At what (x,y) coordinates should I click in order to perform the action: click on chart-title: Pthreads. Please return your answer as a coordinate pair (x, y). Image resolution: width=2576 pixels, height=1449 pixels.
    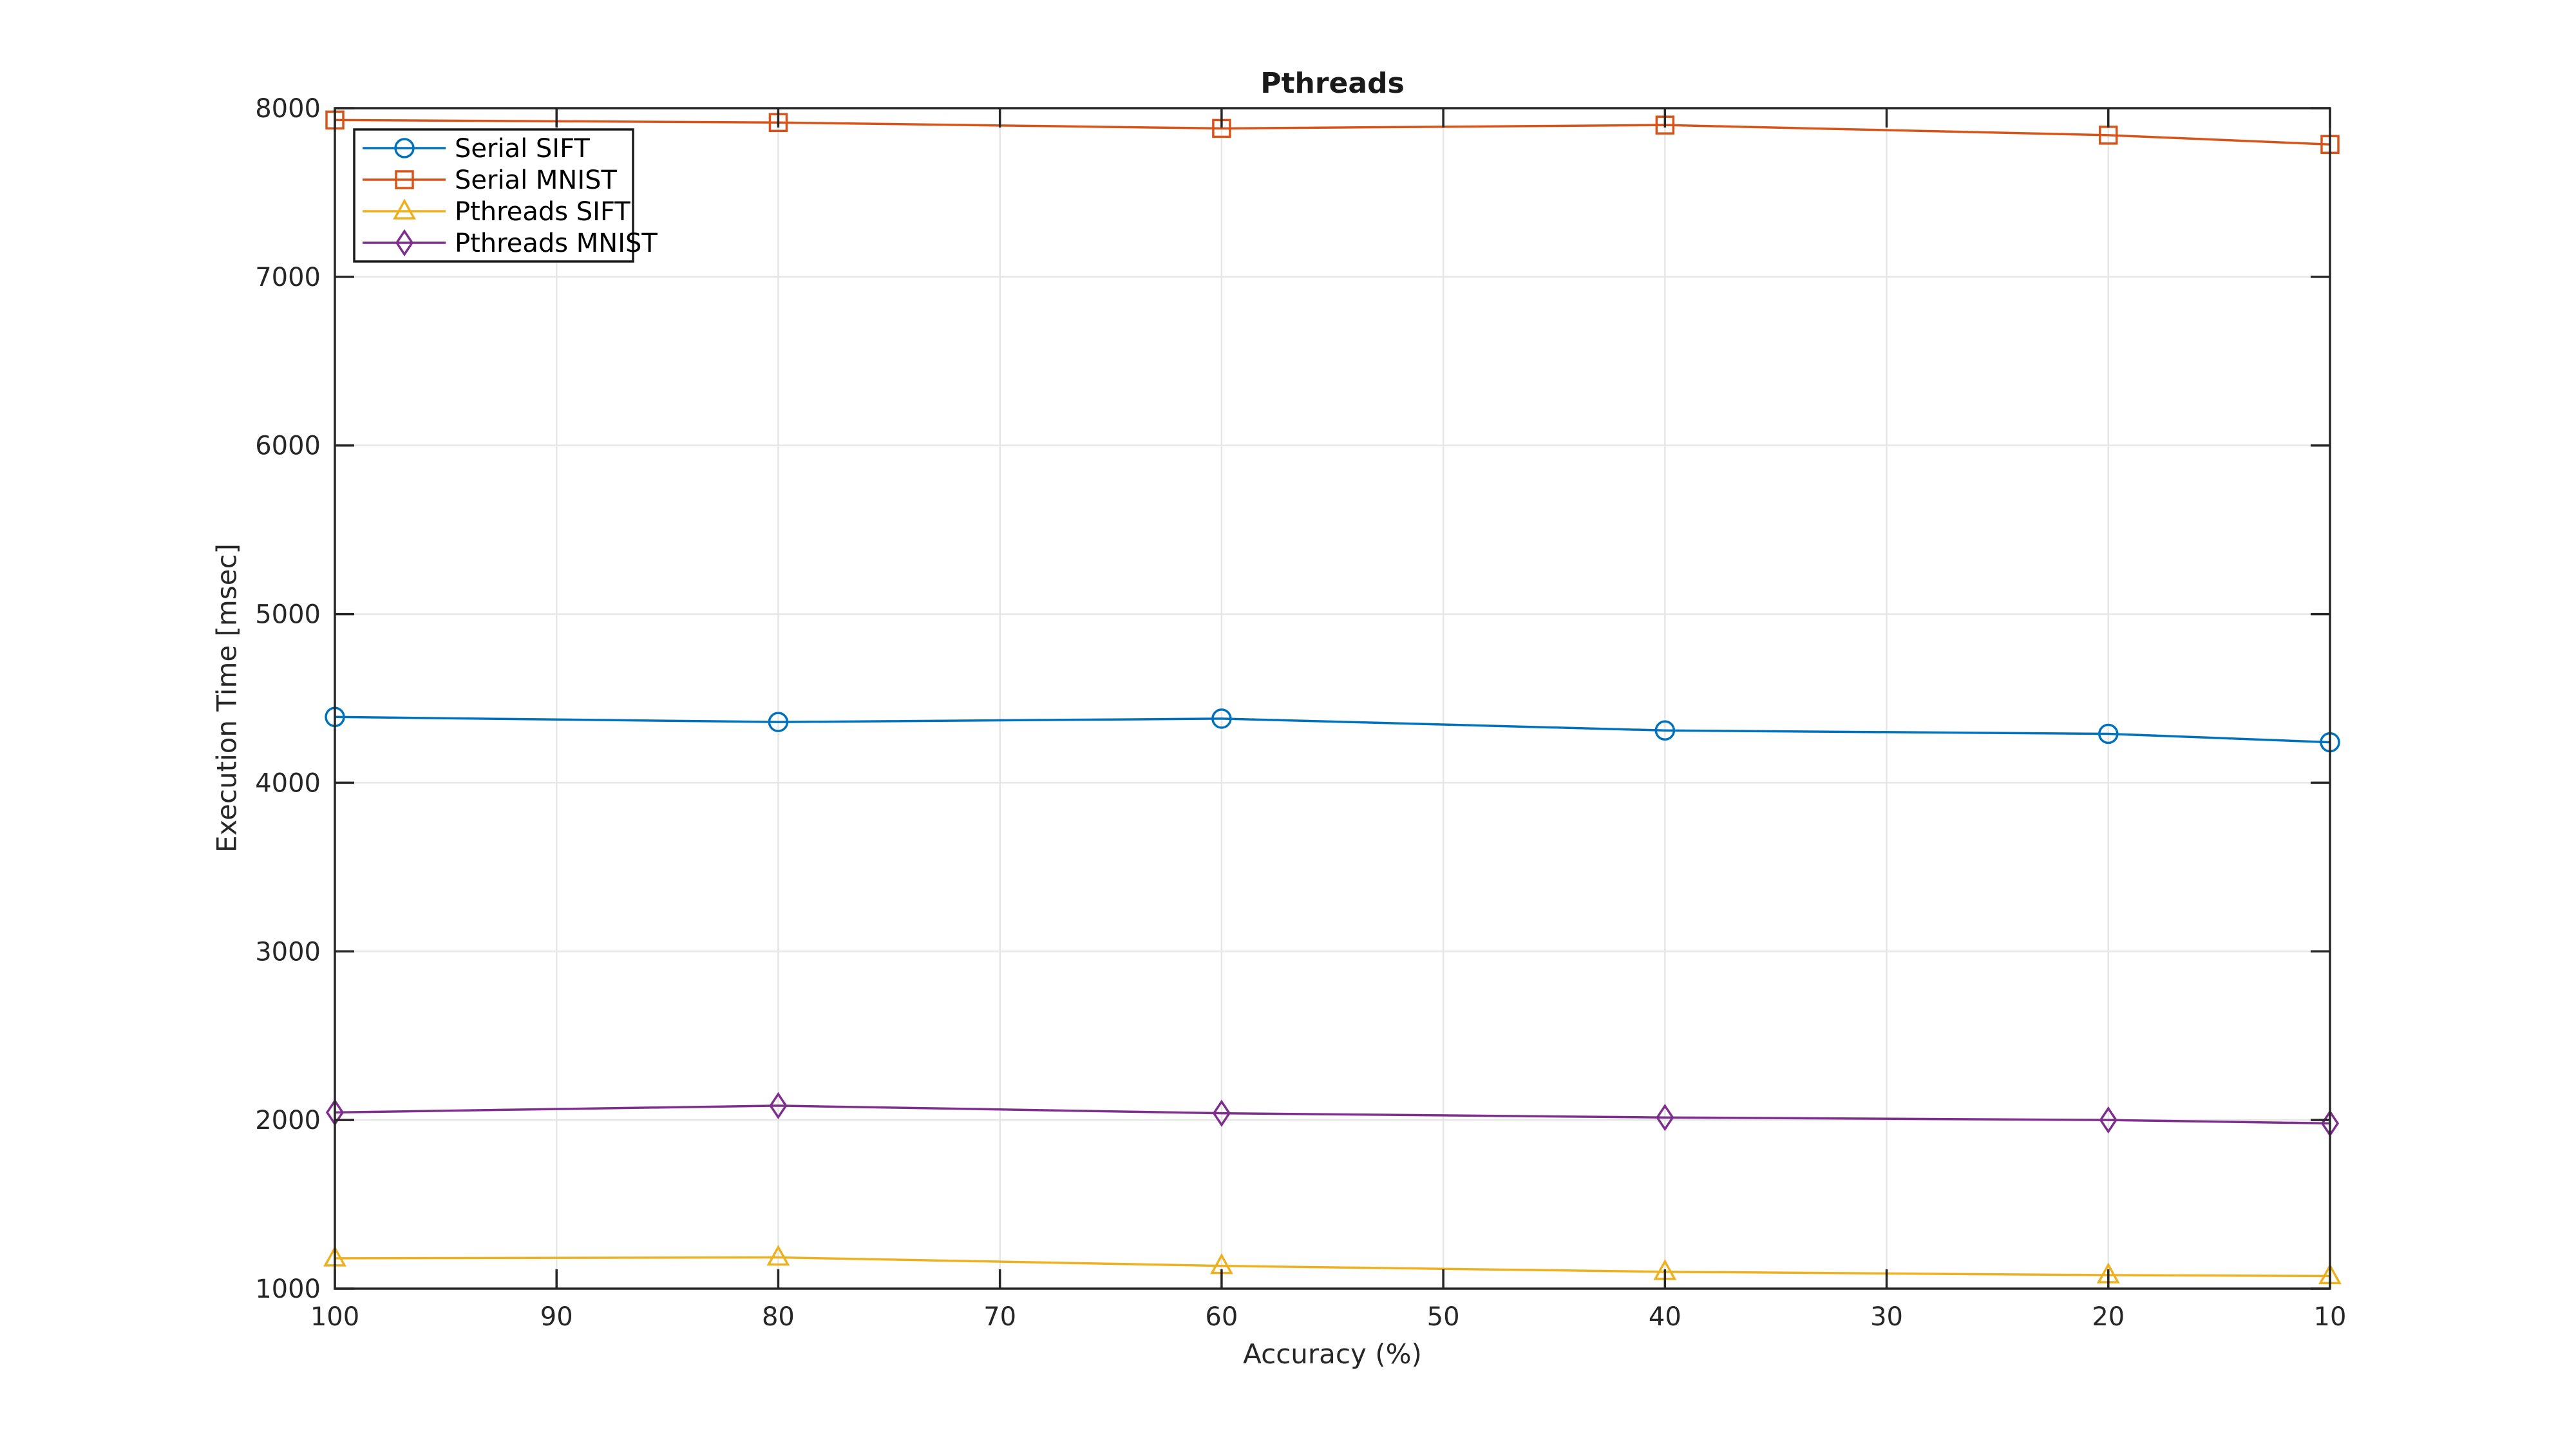
    Looking at the image, I should click on (1333, 83).